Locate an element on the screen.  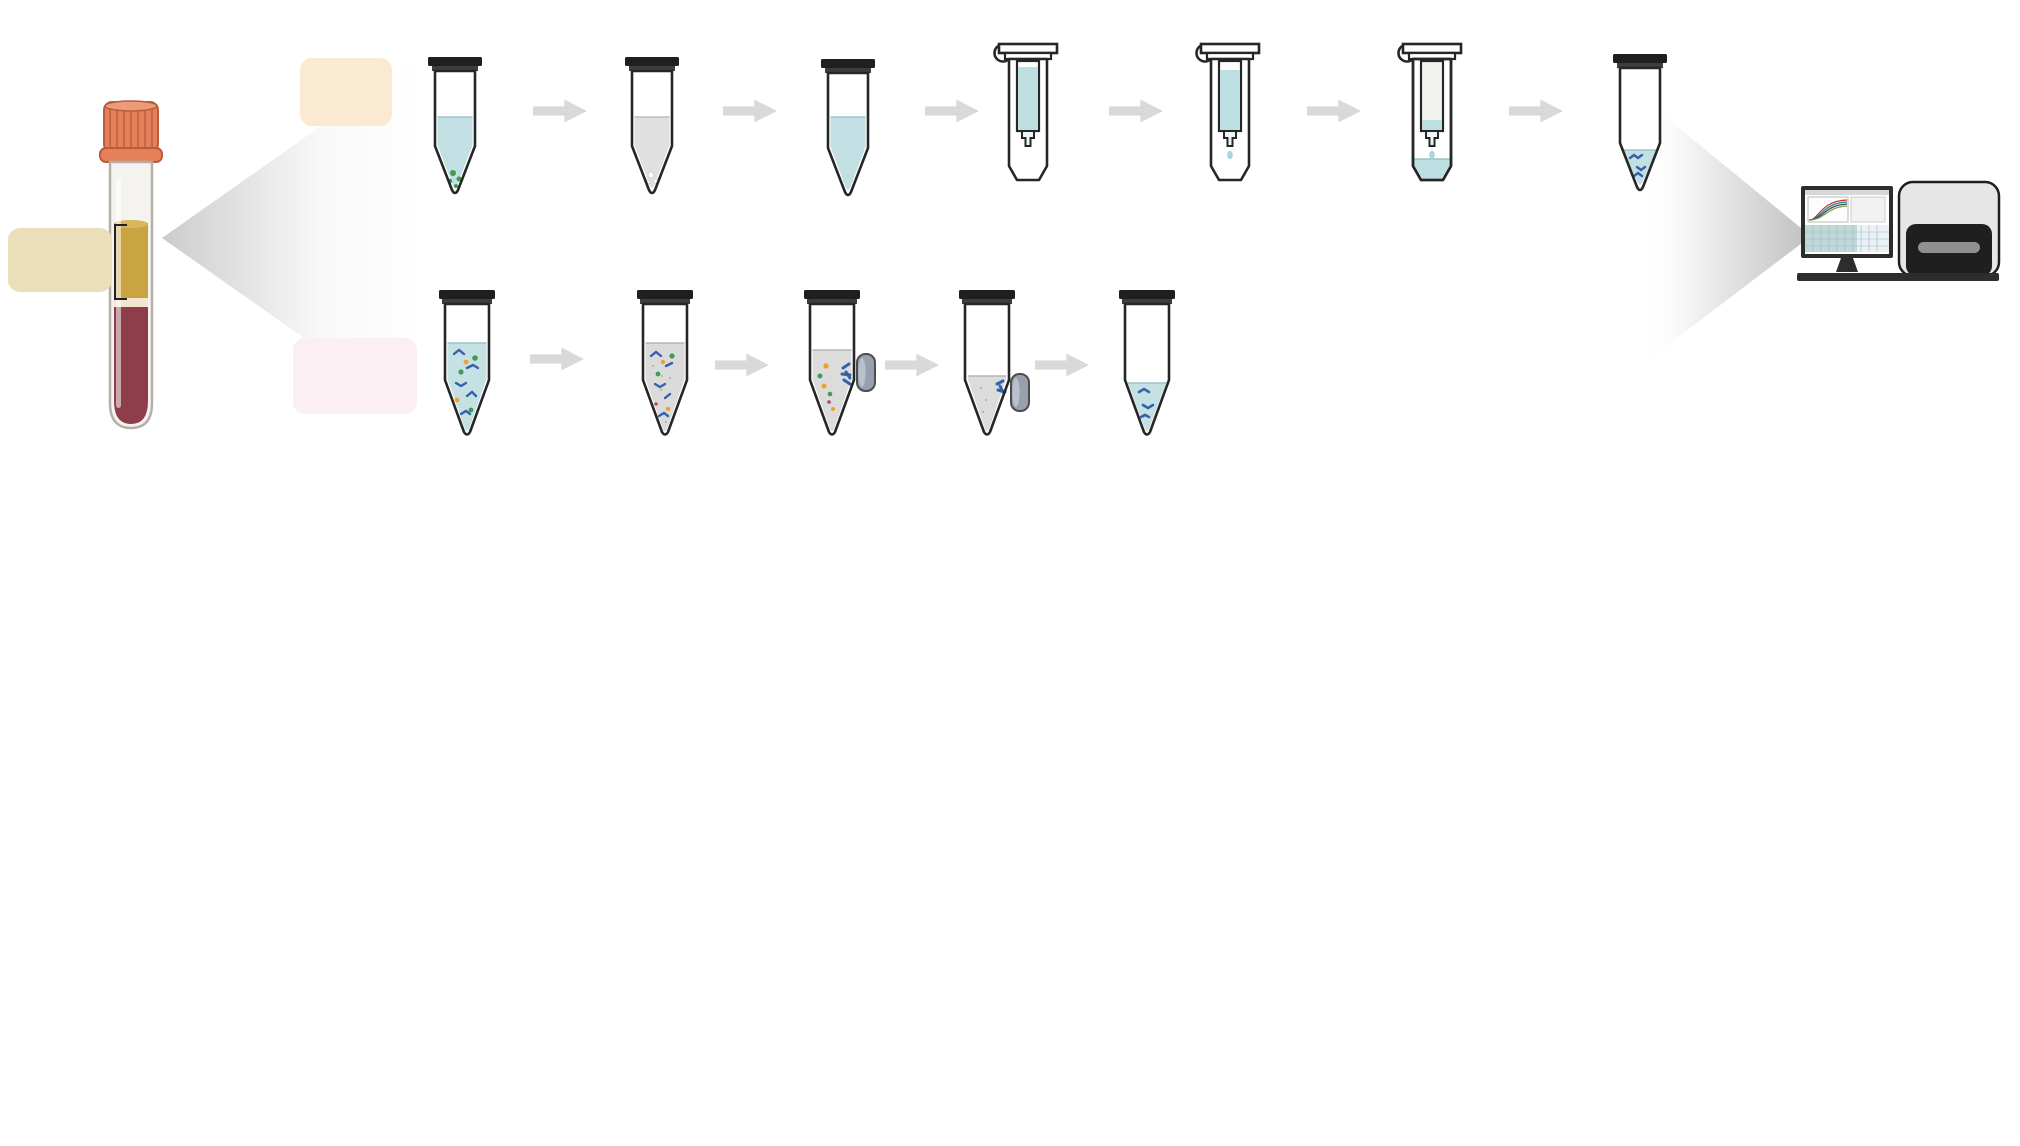
microtube-chloroform-icon is located at coordinates (652, 126).